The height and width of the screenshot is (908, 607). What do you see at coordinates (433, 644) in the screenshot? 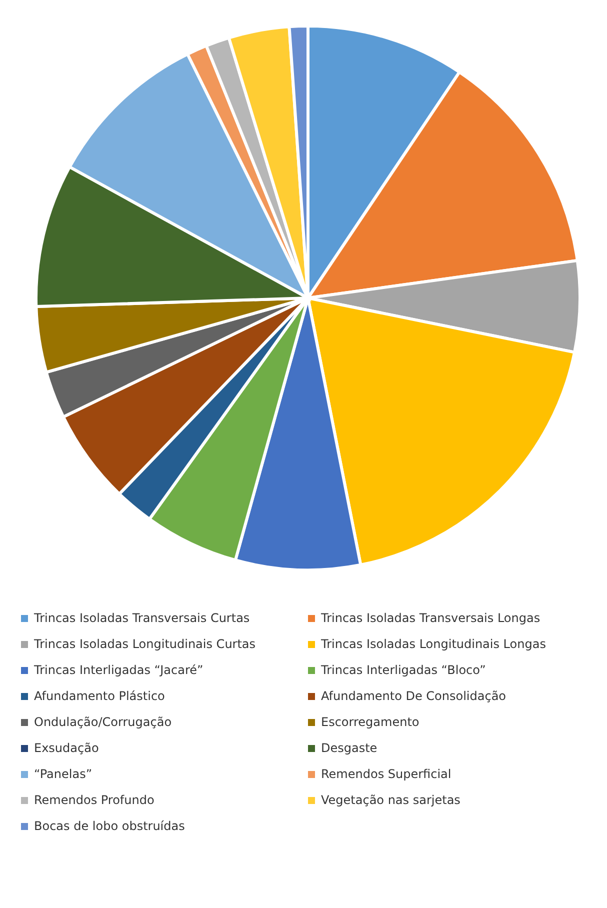
I see `legend-label: Trincas Isoladas Longitudinais Longas` at bounding box center [433, 644].